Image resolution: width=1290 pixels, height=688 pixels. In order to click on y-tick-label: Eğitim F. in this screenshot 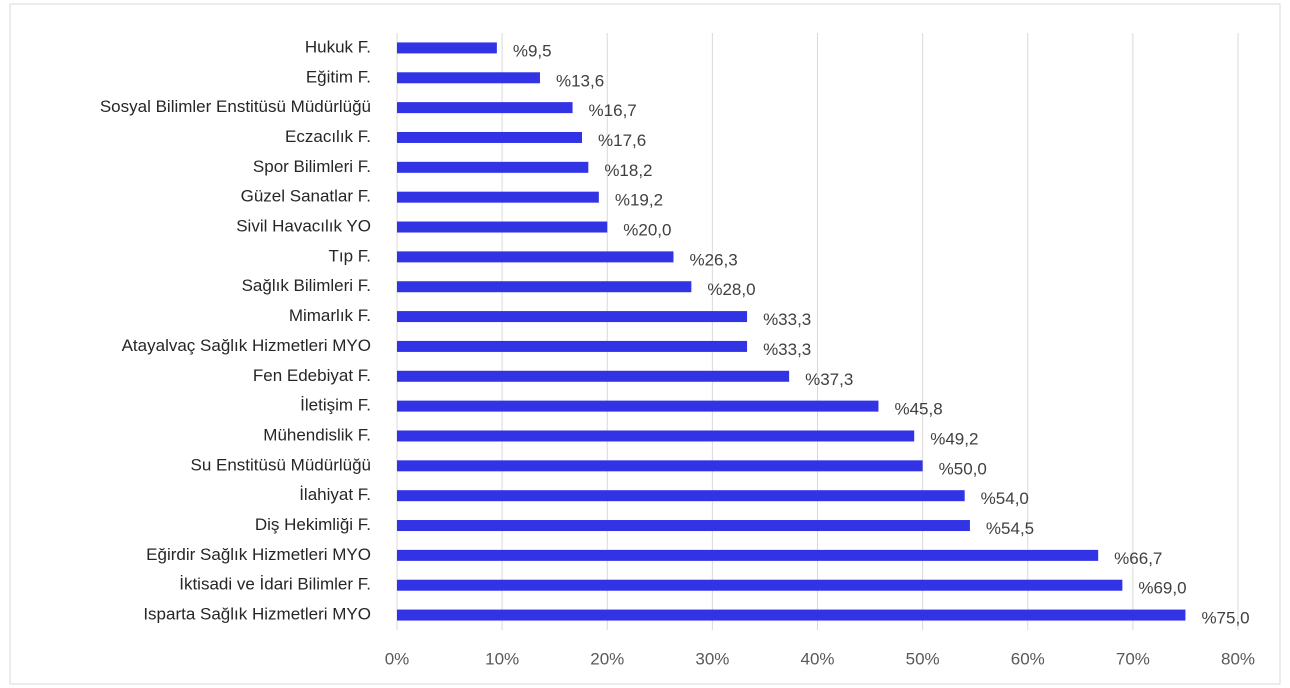, I will do `click(338, 76)`.